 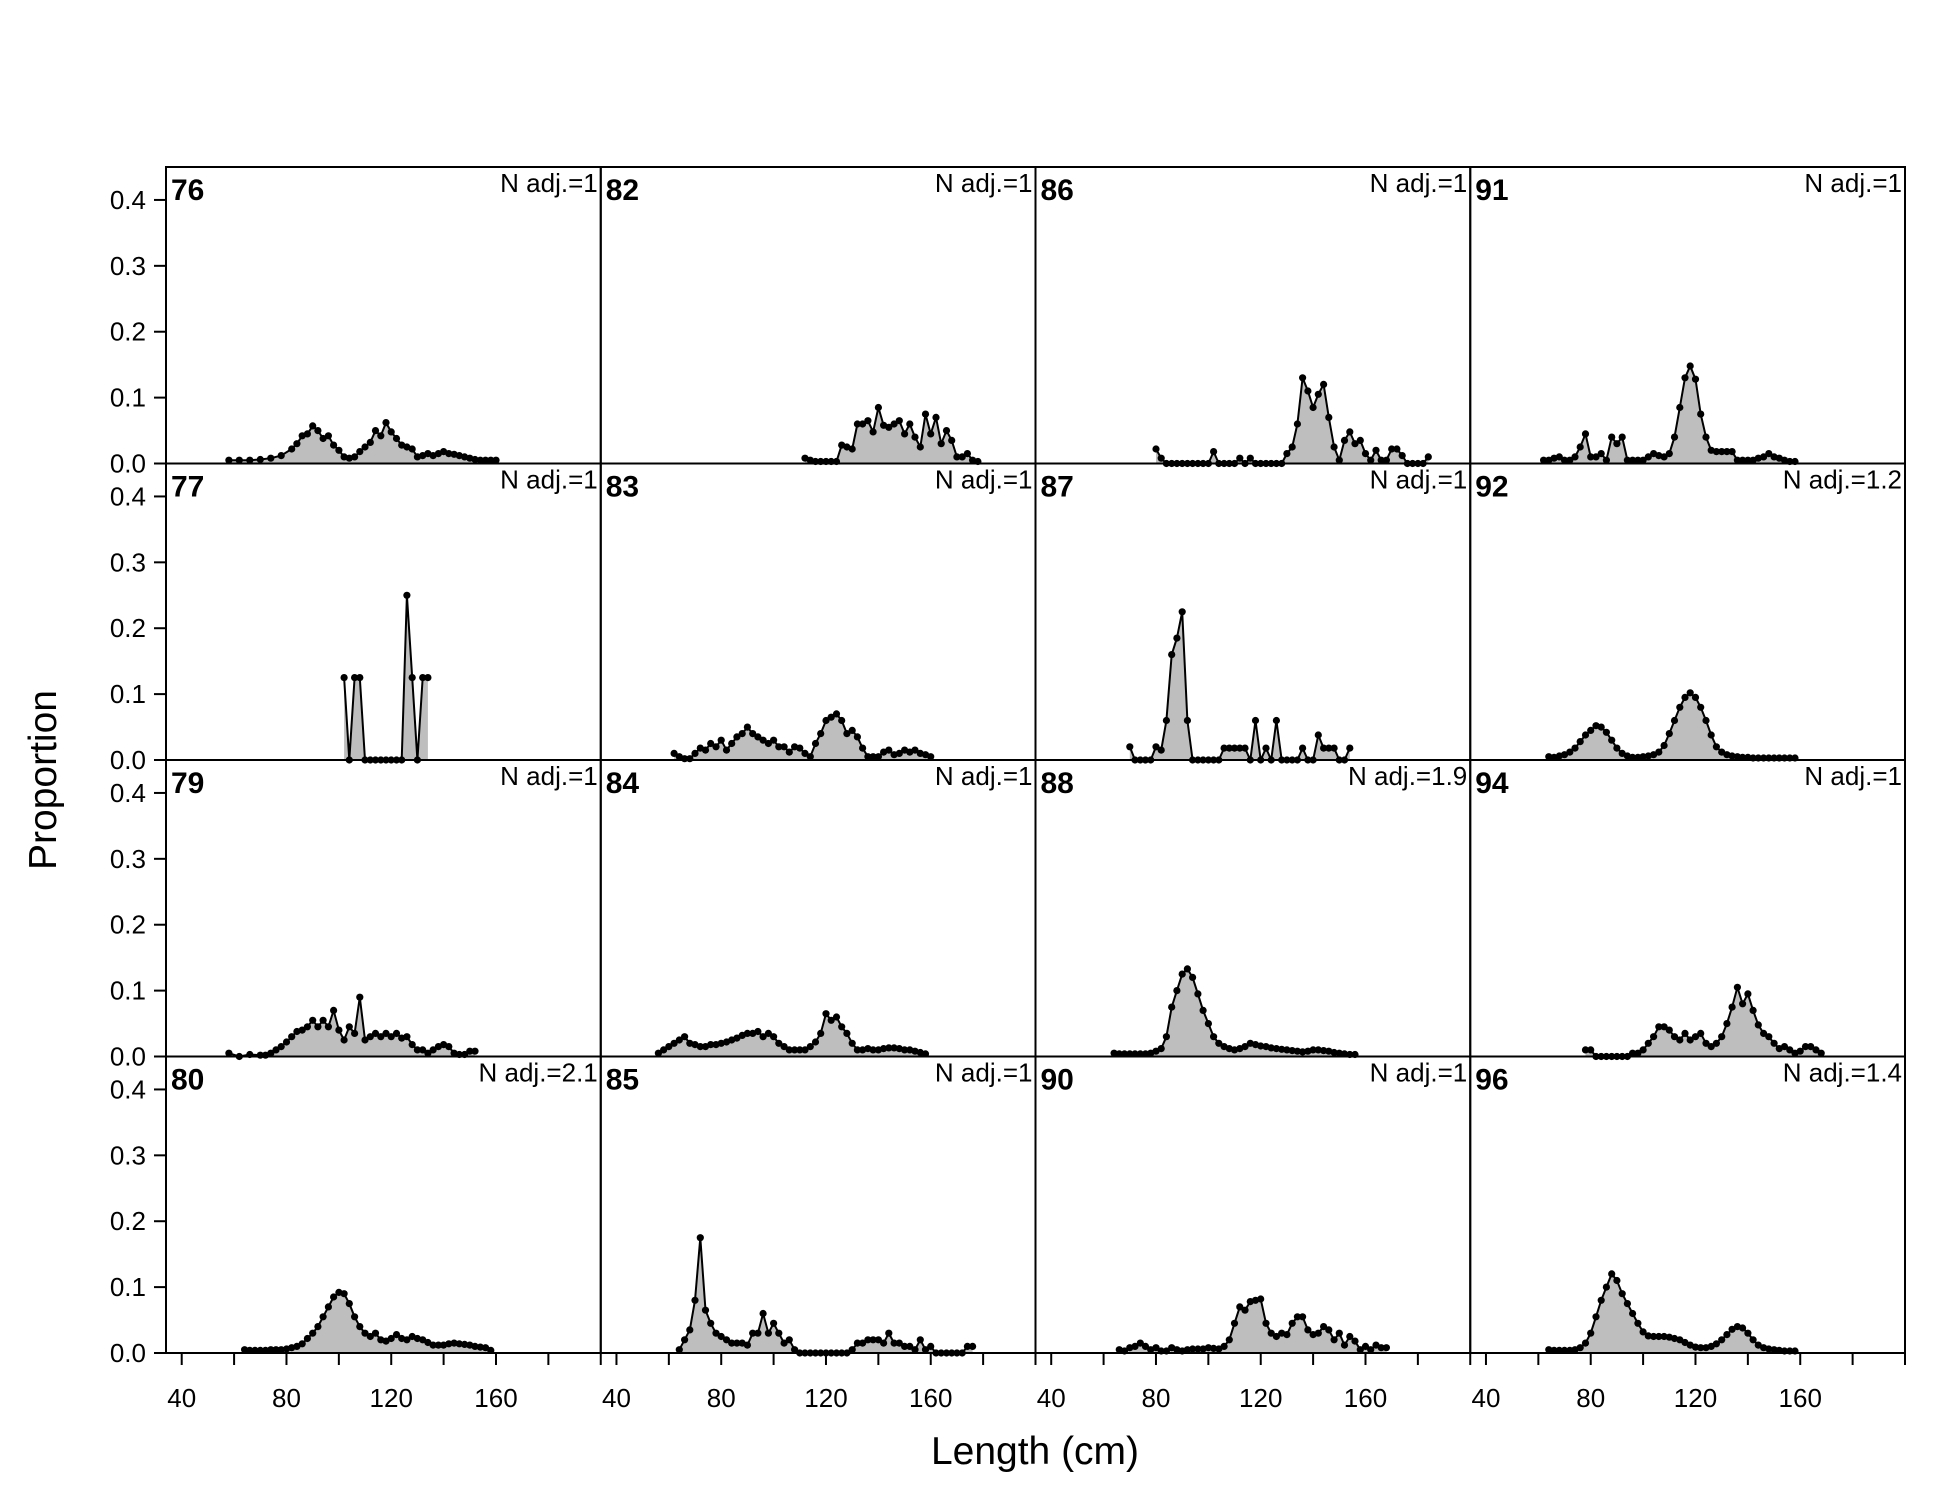 I want to click on panel-year-label: 86, so click(x=1057, y=190).